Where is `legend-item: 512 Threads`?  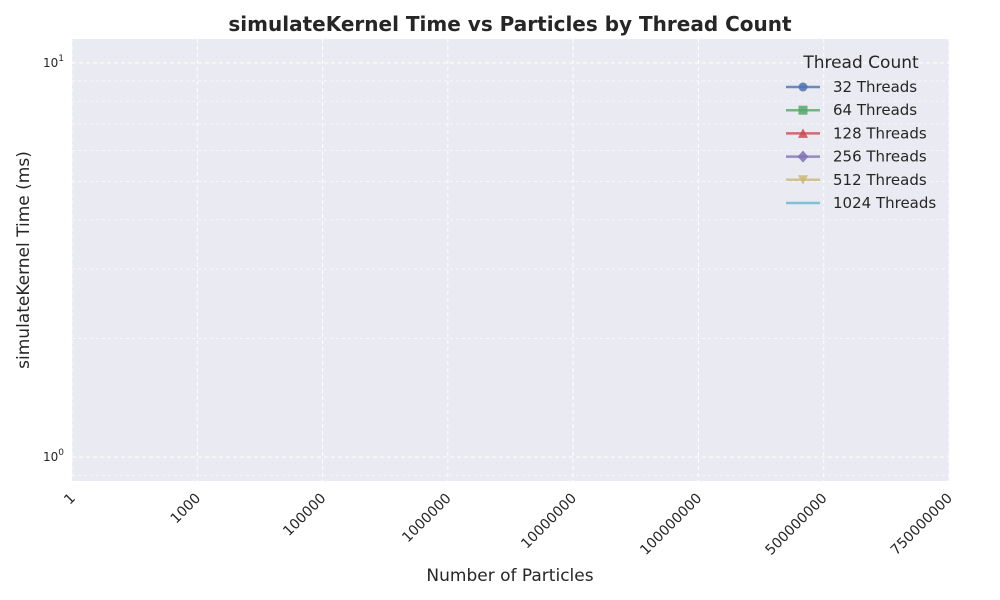 legend-item: 512 Threads is located at coordinates (856, 180).